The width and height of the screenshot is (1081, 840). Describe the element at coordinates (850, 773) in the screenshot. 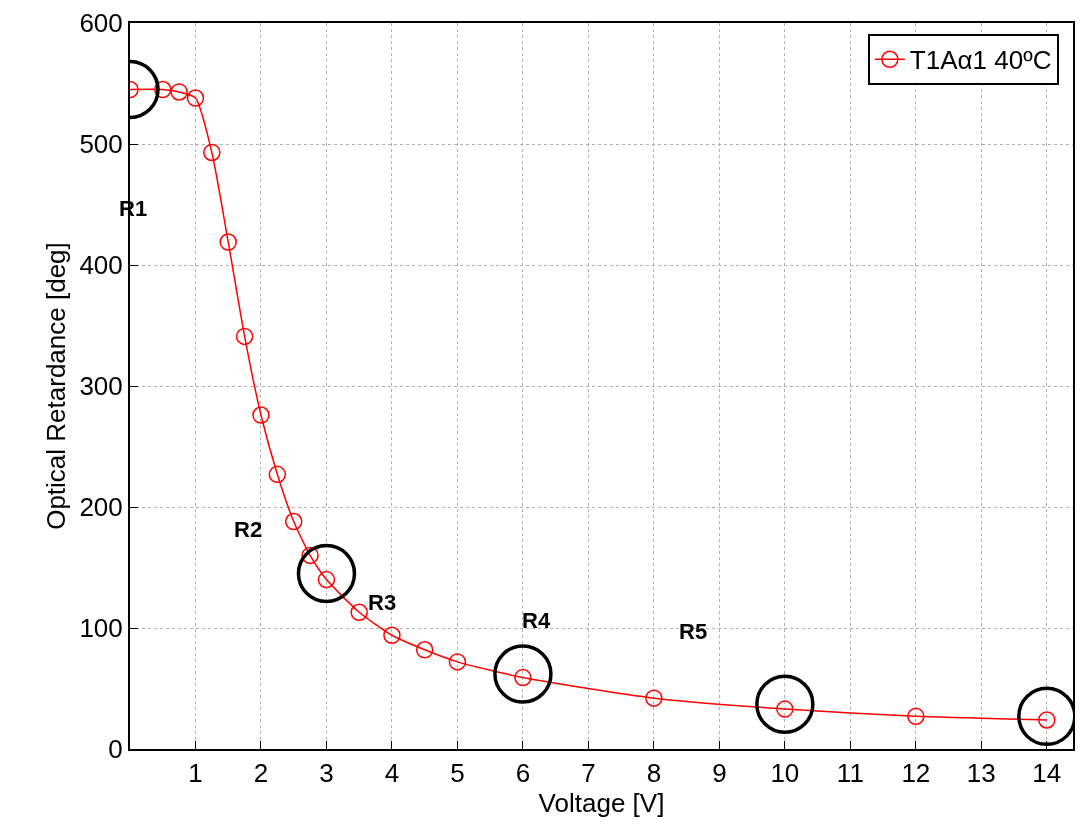

I see `x-tick-label: 11` at that location.